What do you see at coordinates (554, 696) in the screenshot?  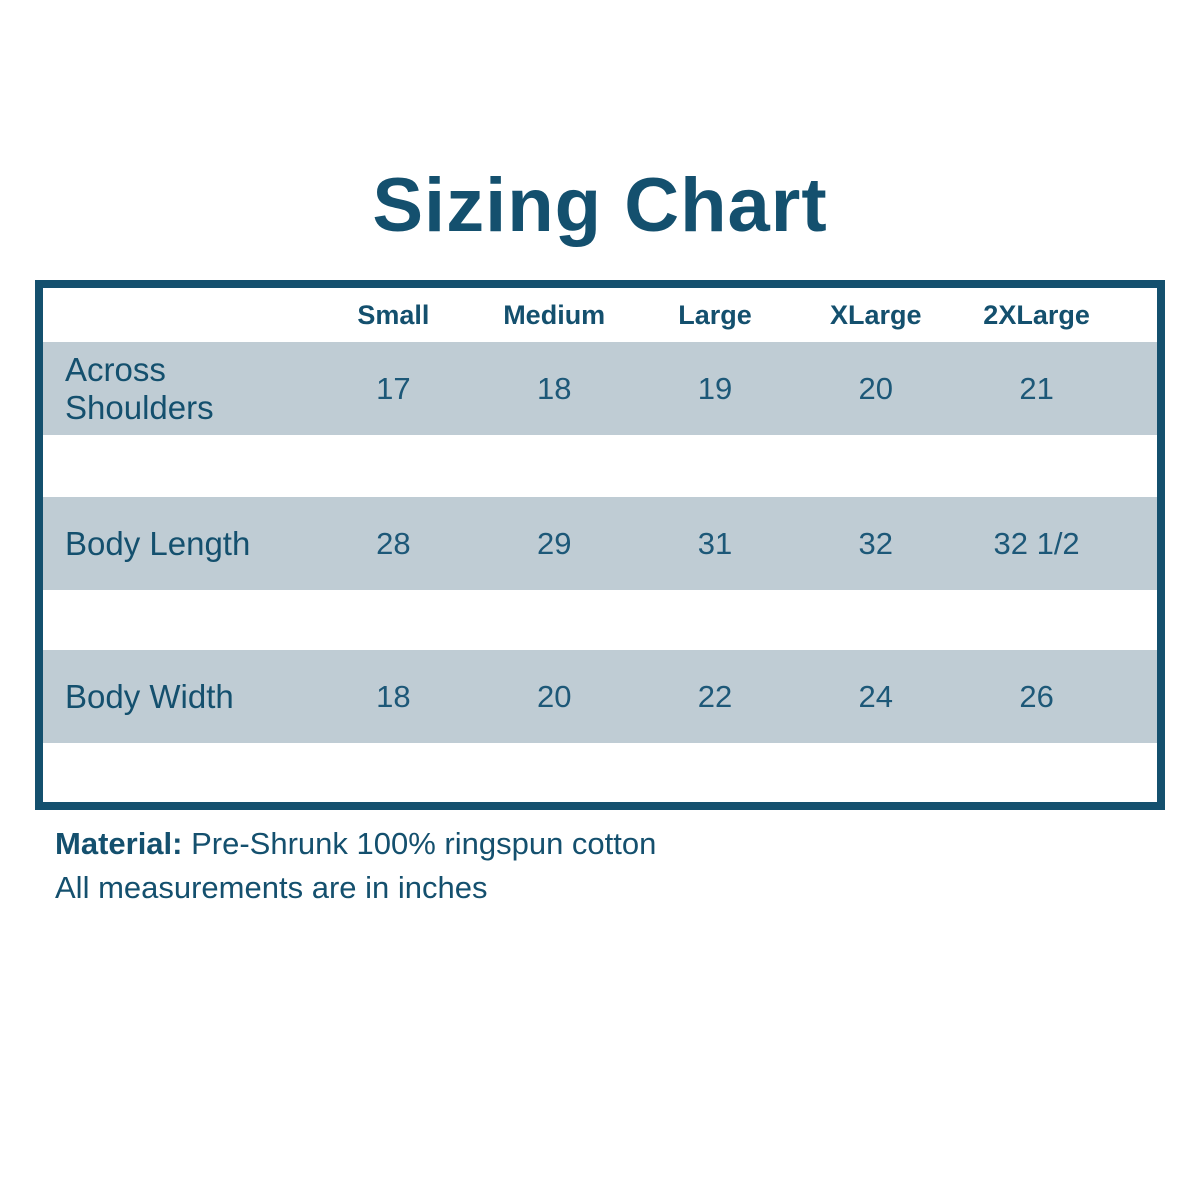 I see `cell-body-width-medium: 20` at bounding box center [554, 696].